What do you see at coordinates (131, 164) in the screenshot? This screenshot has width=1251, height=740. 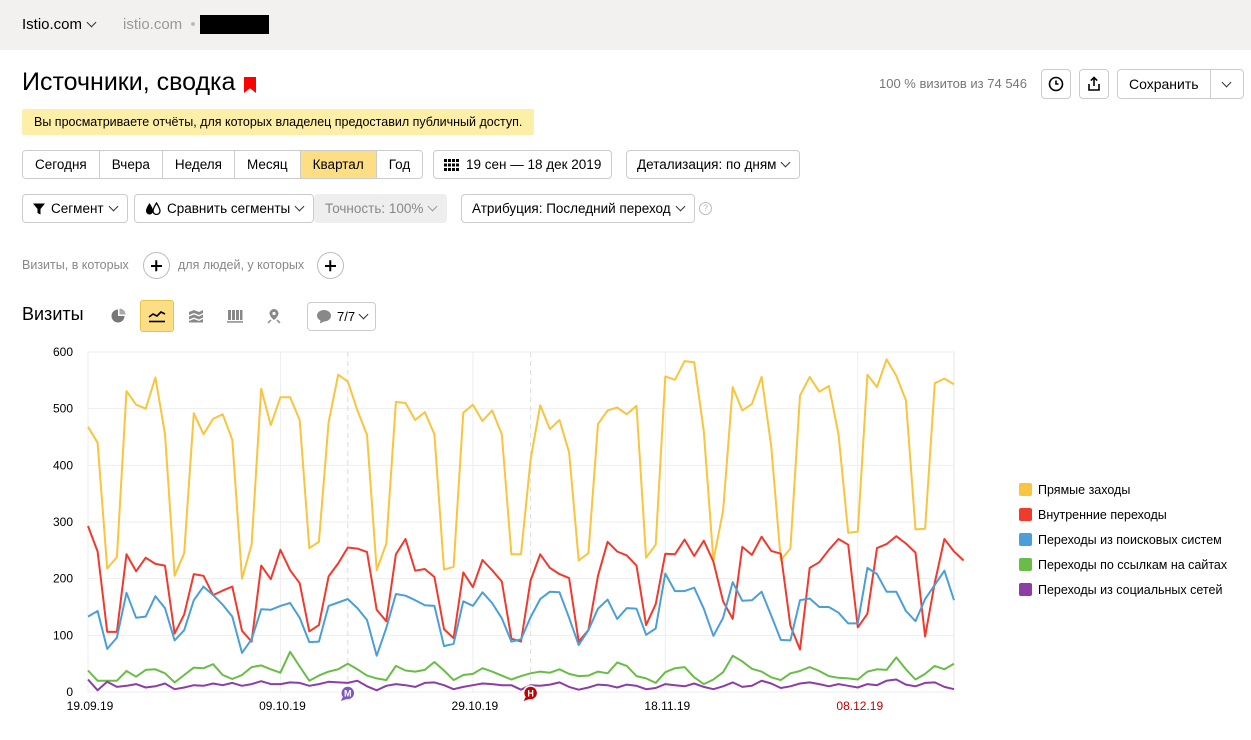 I see `period-yesterday: Вчера` at bounding box center [131, 164].